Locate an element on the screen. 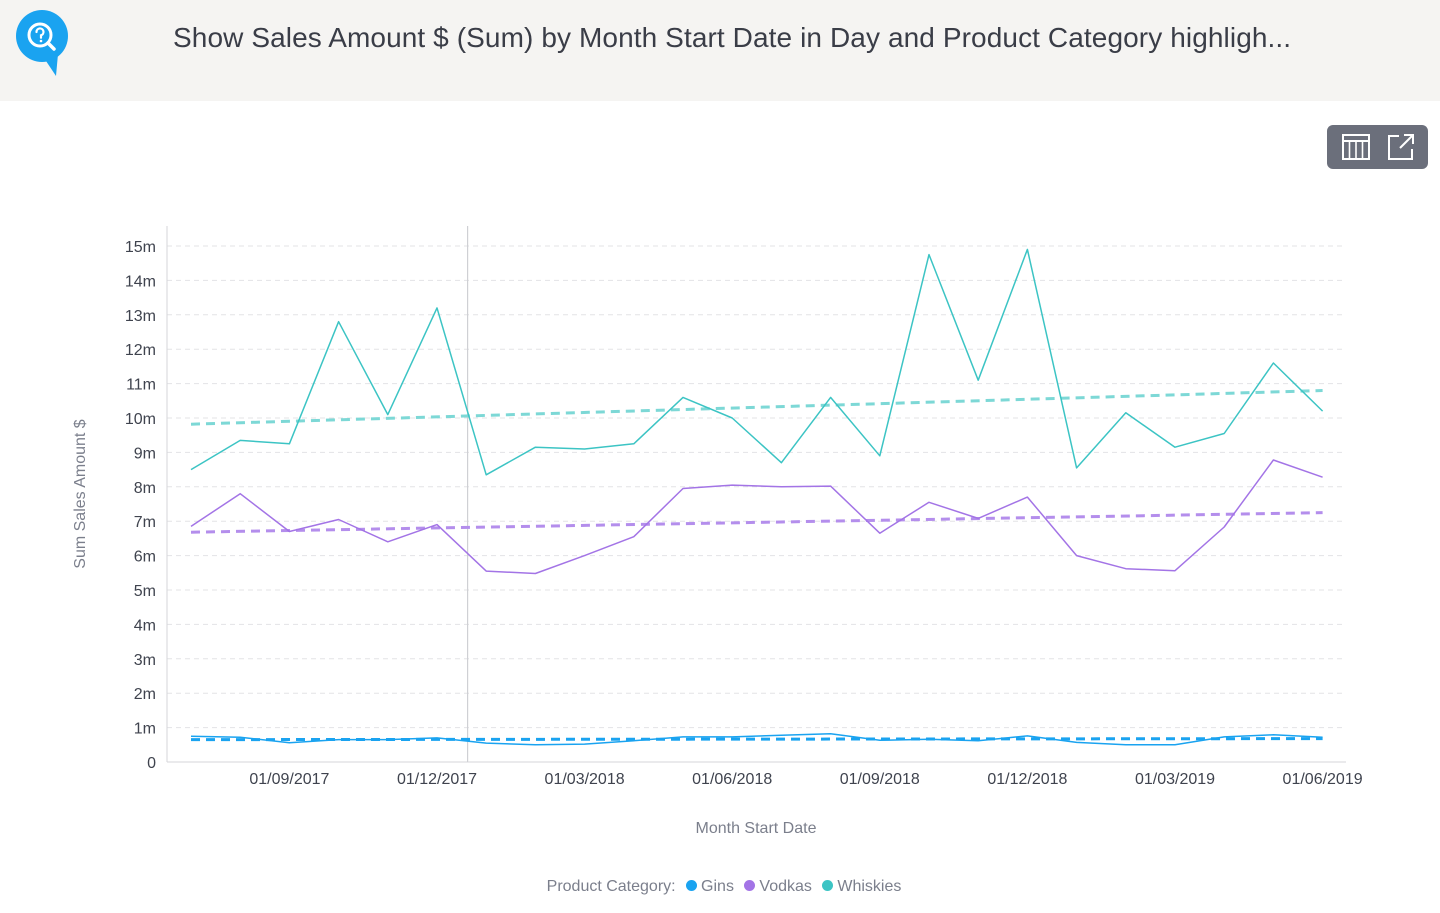 The height and width of the screenshot is (913, 1440). legend-item-vodkas: Vodkas is located at coordinates (778, 887).